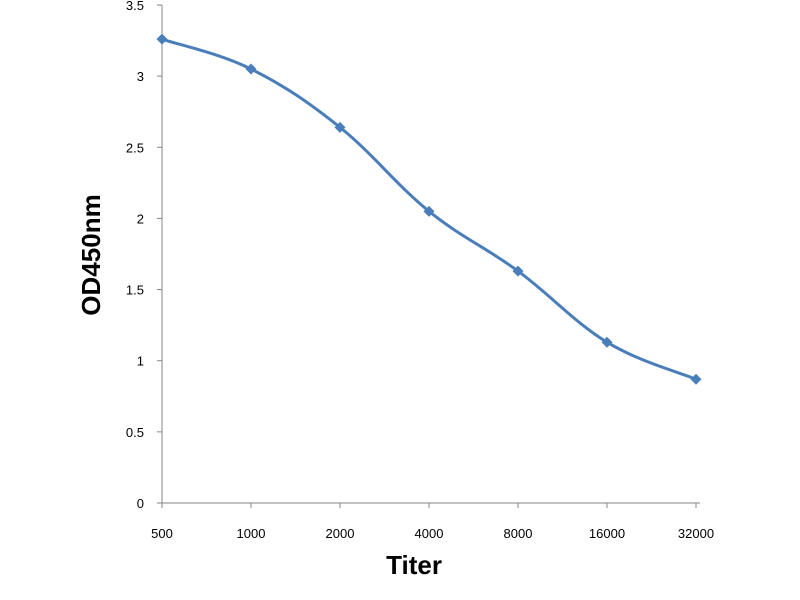  I want to click on y-tick-label: 1.5, so click(135, 290).